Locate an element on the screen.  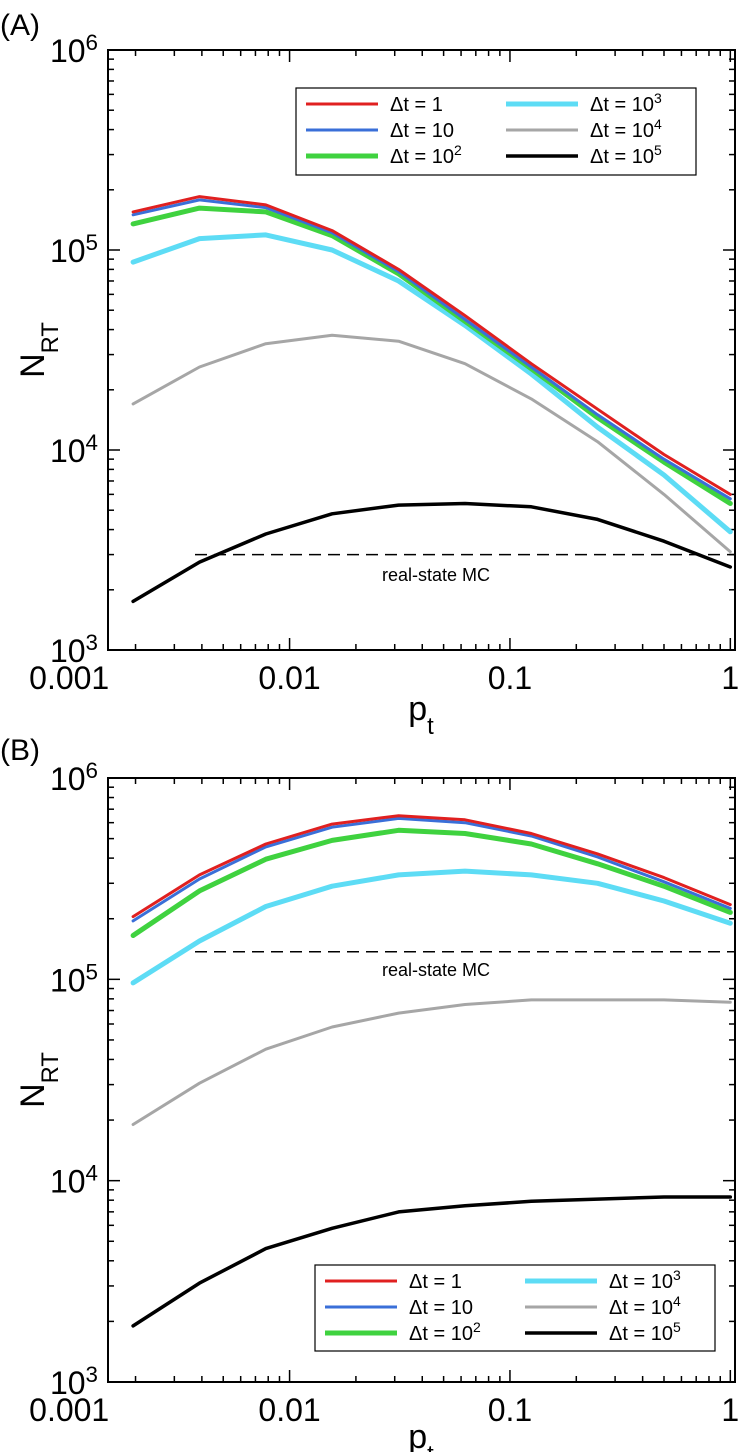
series-line-dt-10e2 is located at coordinates (431, 882).